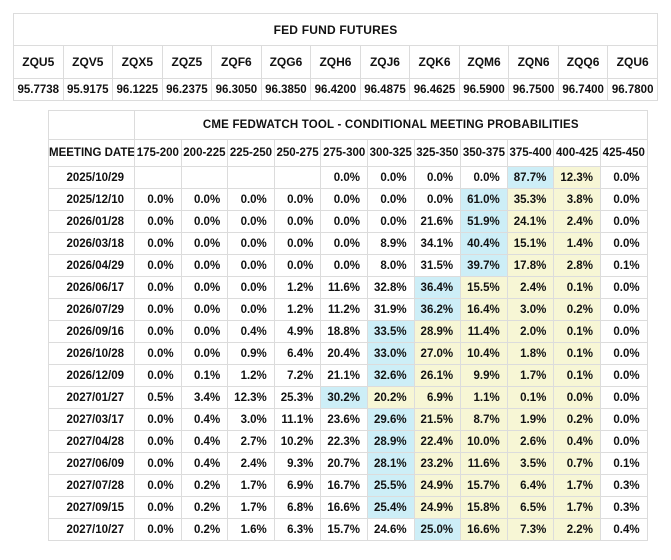  What do you see at coordinates (577, 199) in the screenshot?
I see `probability-cell: 3.8%` at bounding box center [577, 199].